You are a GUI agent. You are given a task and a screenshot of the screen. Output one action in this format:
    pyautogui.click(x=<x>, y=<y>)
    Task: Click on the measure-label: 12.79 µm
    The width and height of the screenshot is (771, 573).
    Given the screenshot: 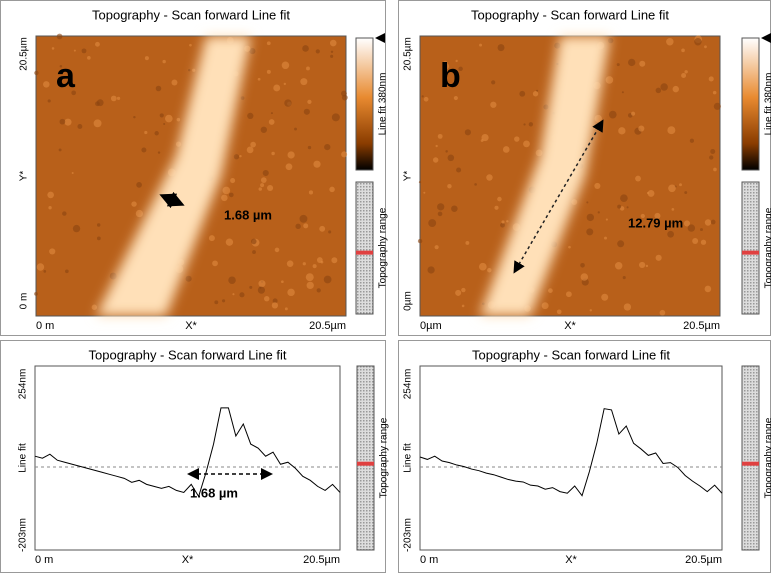 What is the action you would take?
    pyautogui.click(x=655, y=222)
    